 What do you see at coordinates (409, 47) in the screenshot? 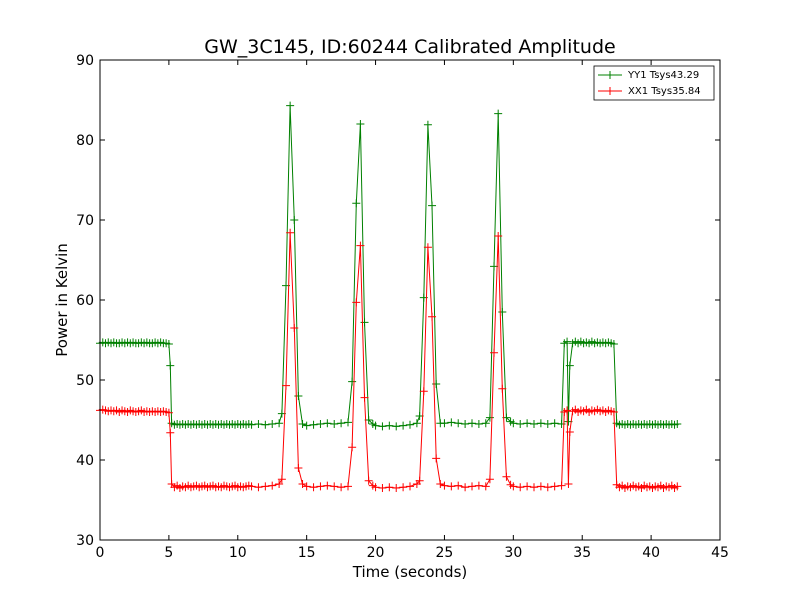
I see `chart-title: GW_3C145, ID:60244 Calibrated Amplitude` at bounding box center [409, 47].